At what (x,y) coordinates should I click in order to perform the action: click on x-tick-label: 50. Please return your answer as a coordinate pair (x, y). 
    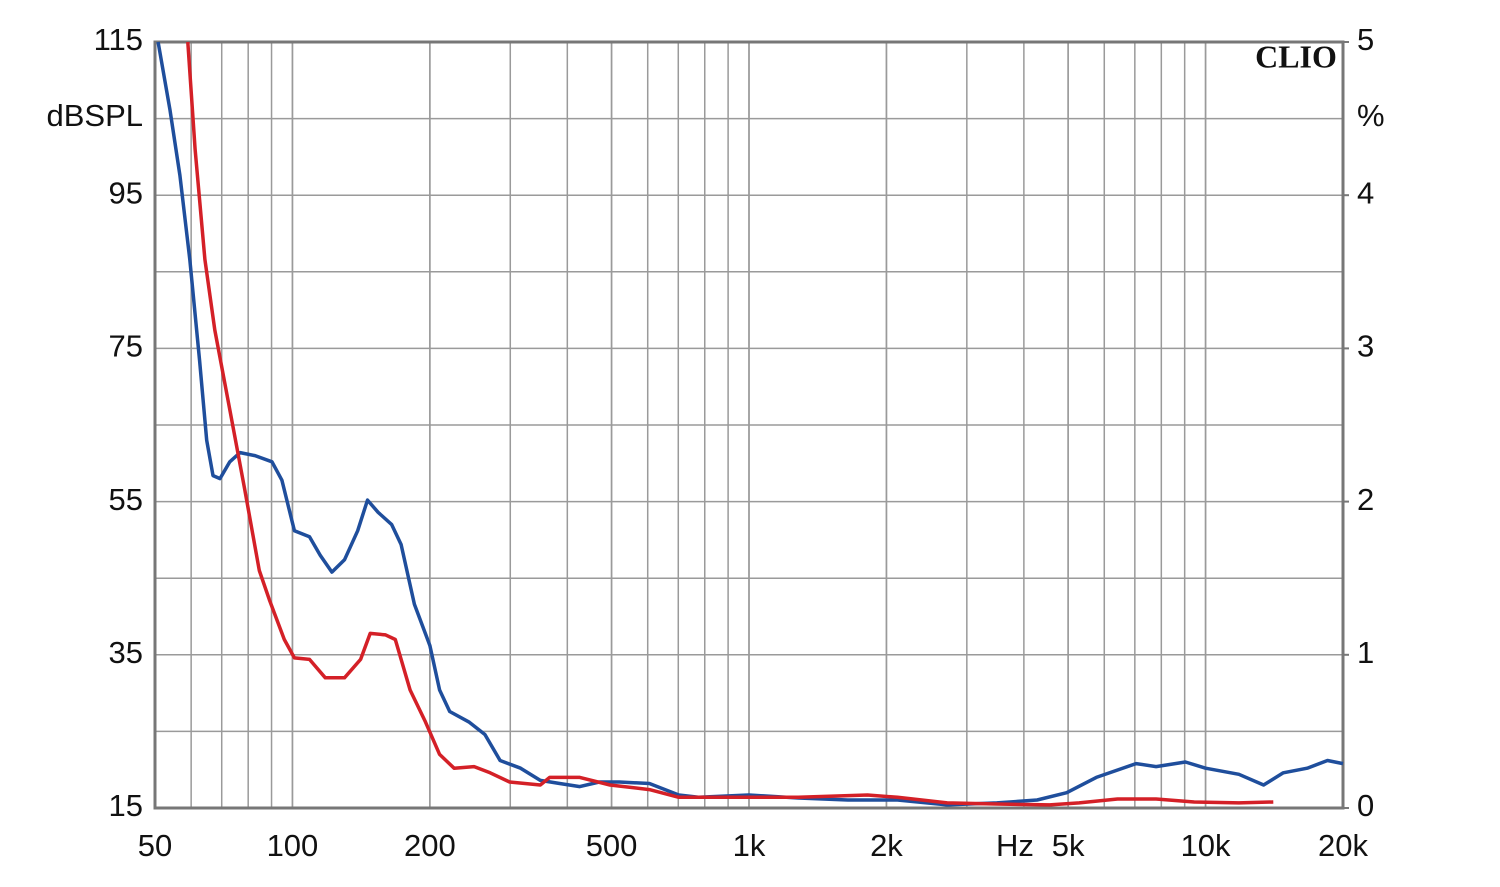
    Looking at the image, I should click on (155, 845).